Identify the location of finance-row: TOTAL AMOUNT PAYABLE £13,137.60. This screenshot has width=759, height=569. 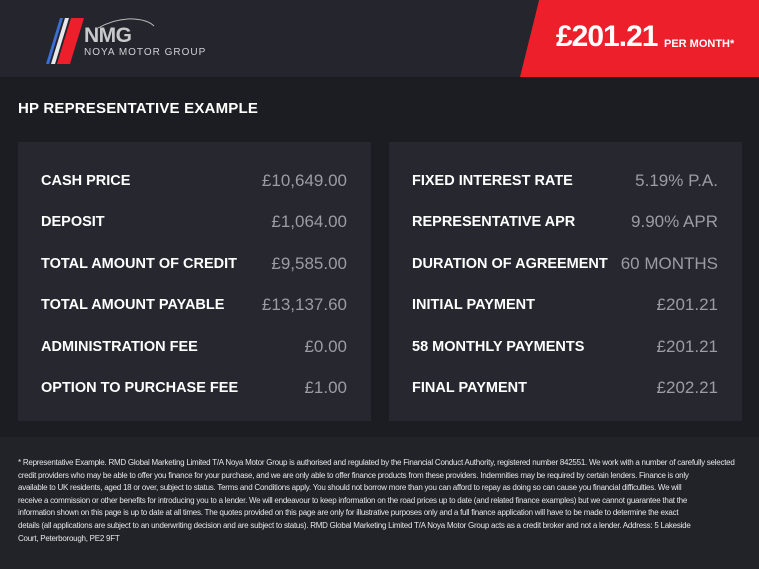
(194, 305).